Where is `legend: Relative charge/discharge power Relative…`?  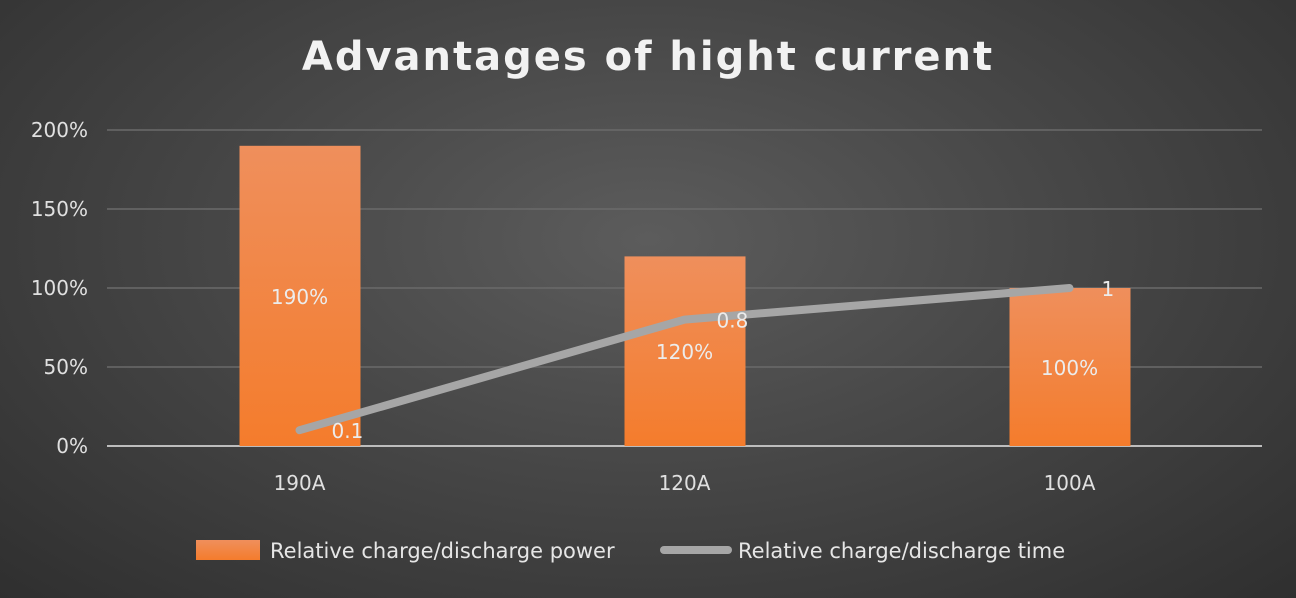 legend: Relative charge/discharge power Relative… is located at coordinates (630, 551).